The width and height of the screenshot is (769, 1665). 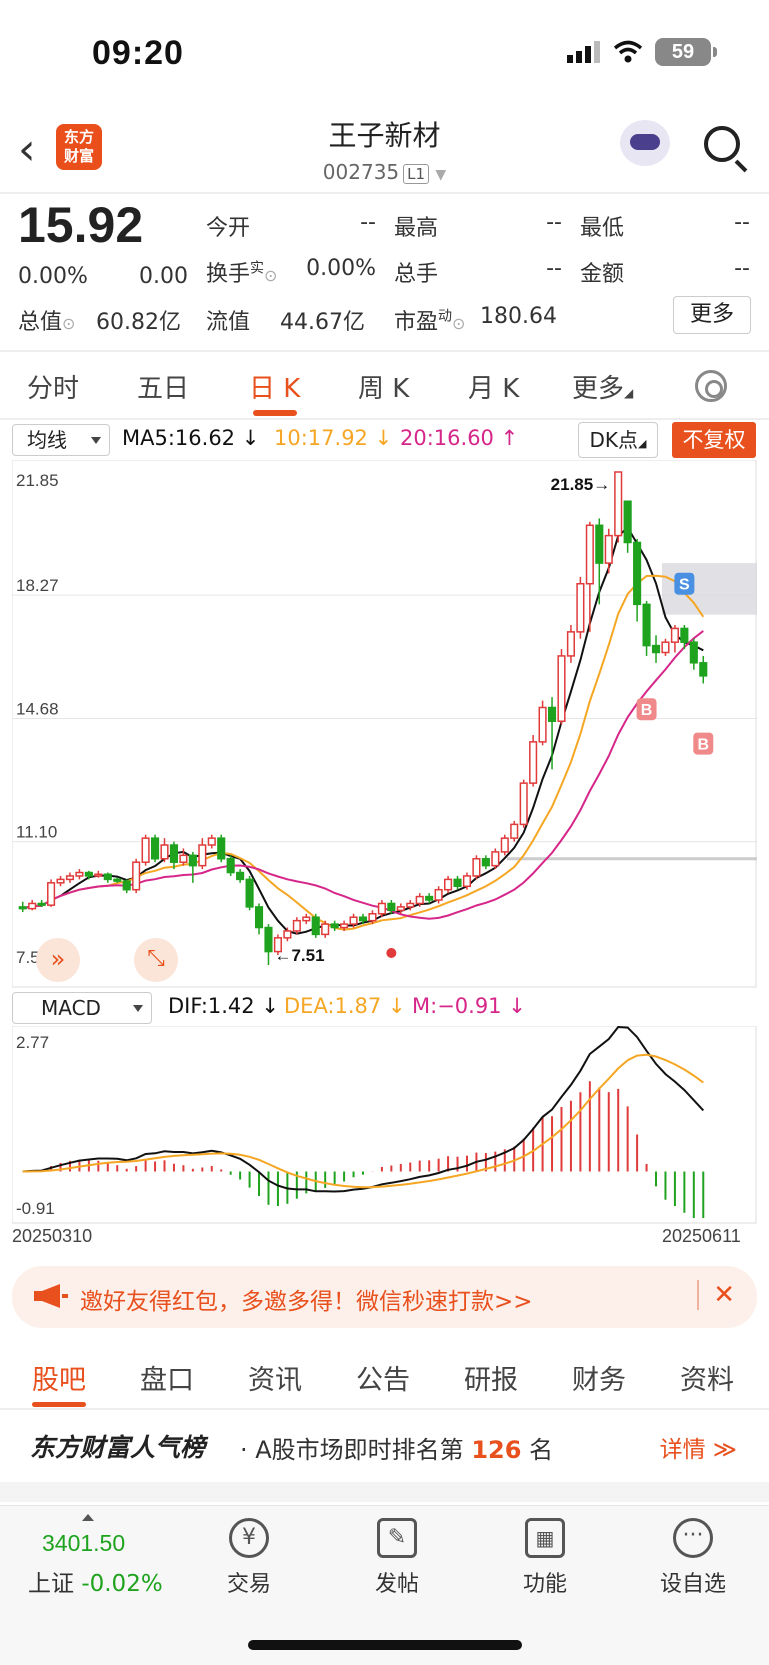 What do you see at coordinates (384, 1492) in the screenshot?
I see `separator` at bounding box center [384, 1492].